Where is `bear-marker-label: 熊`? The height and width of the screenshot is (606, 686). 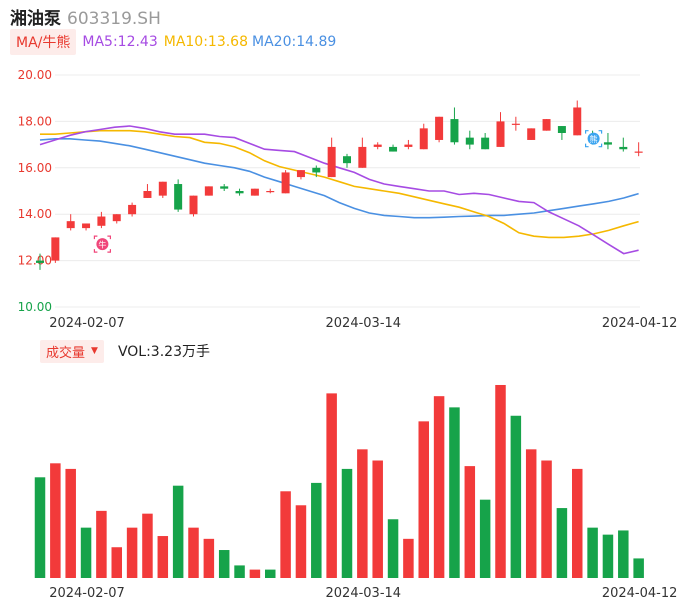
bear-marker-label: 熊 is located at coordinates (594, 139).